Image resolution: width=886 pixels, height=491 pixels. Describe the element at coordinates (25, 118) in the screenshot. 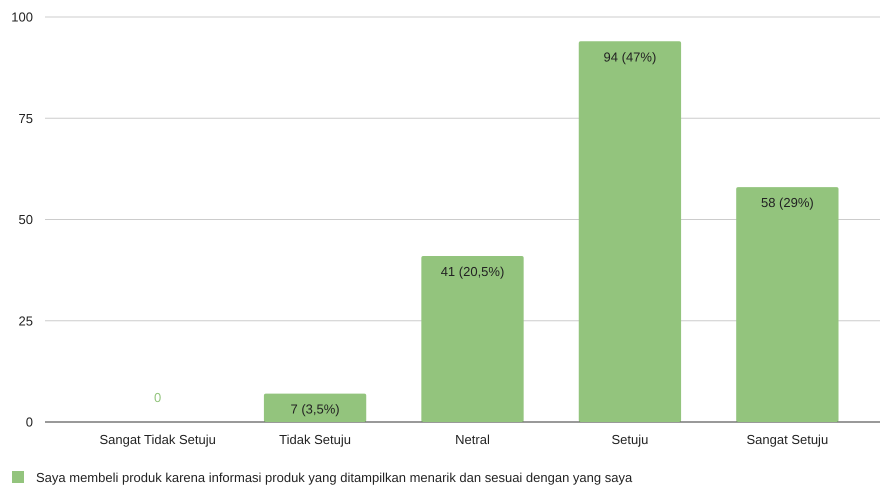

I see `y-tick-label: 75` at that location.